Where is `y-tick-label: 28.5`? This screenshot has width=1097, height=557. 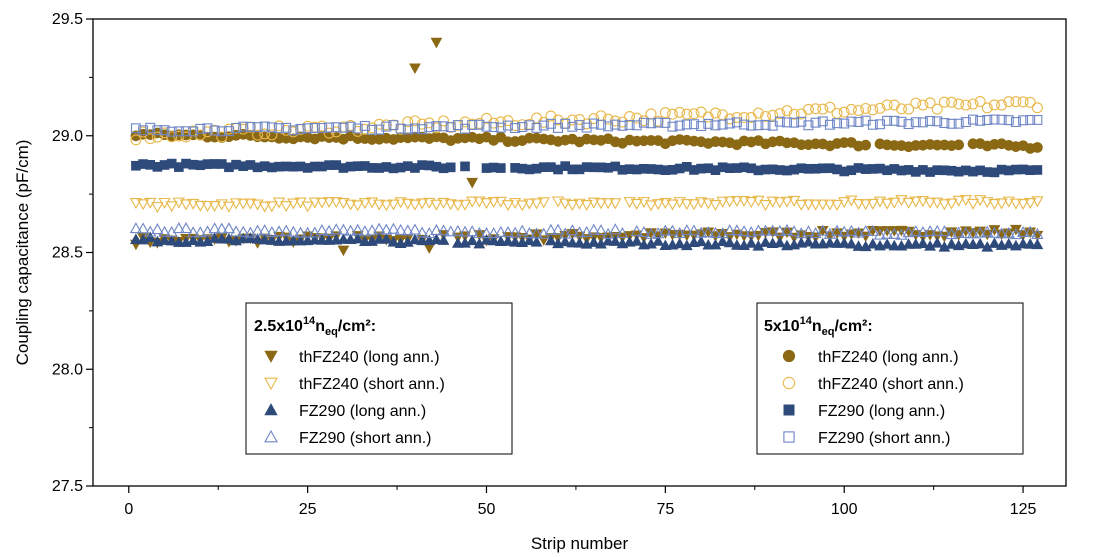
y-tick-label: 28.5 is located at coordinates (67, 253).